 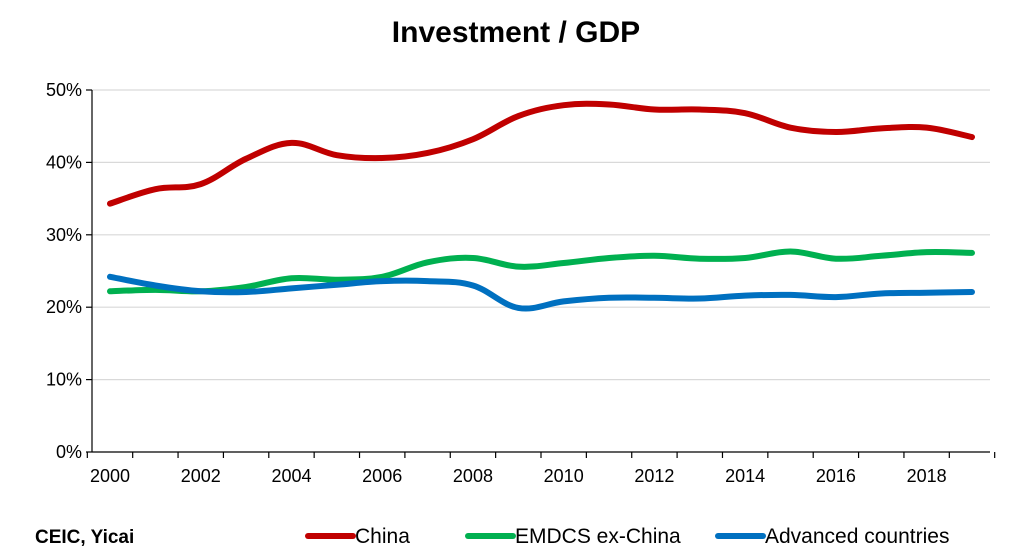 I want to click on x-tick-label: 2000, so click(x=110, y=476).